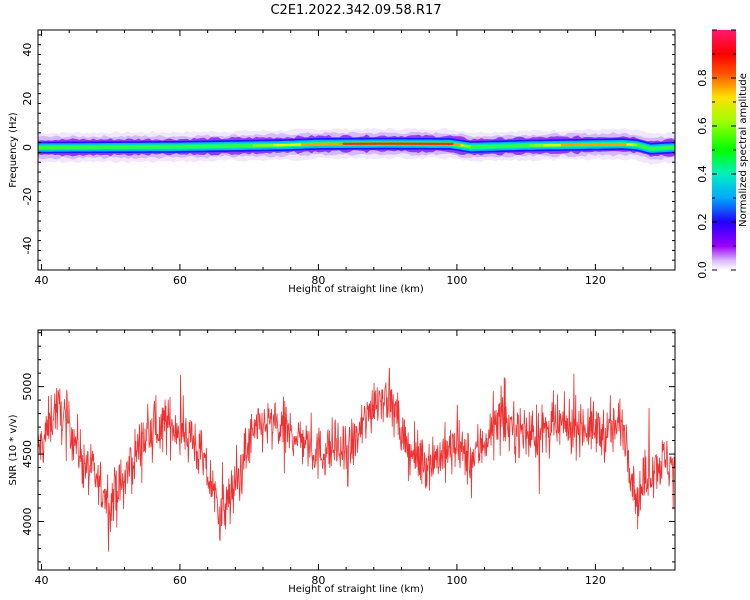 This screenshot has height=600, width=750. I want to click on figure-title: C2E1.2022.342.09.58.R17, so click(355, 10).